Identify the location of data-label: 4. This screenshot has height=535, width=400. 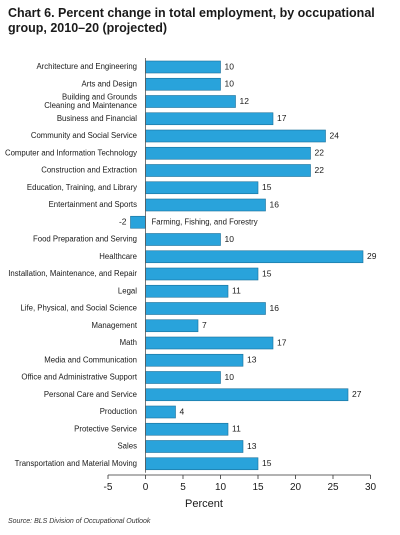
(182, 411).